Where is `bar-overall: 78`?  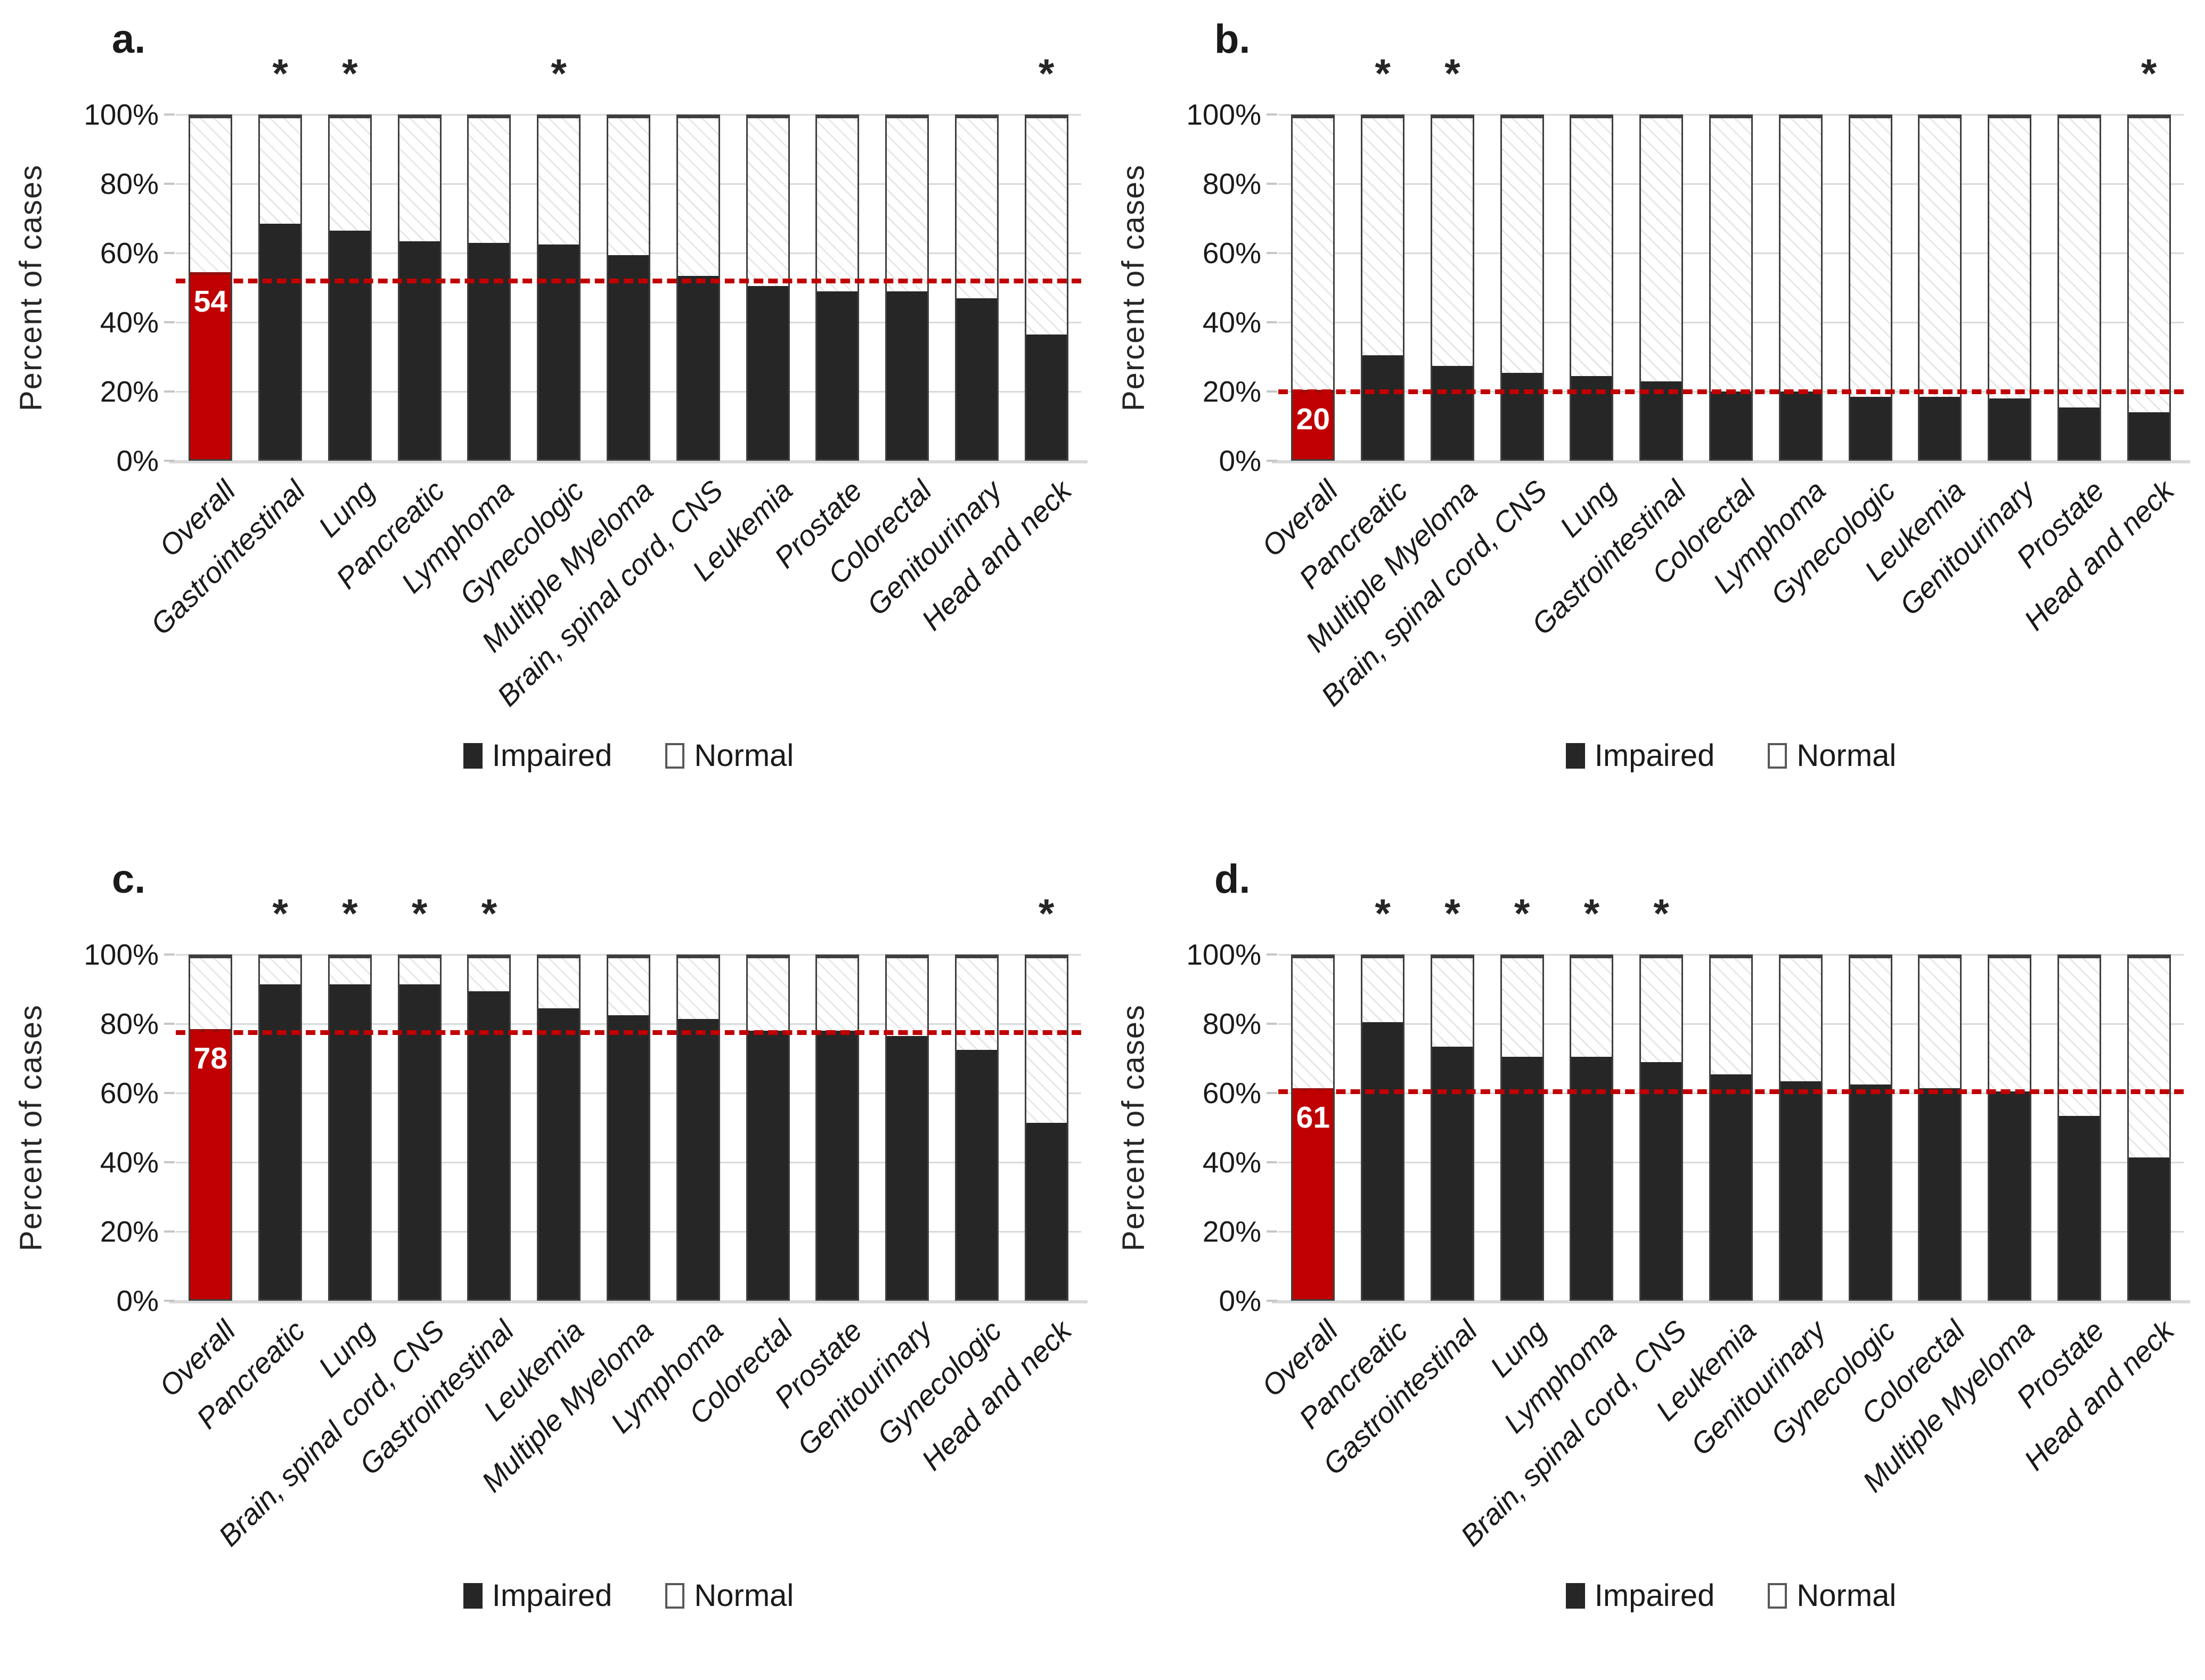 bar-overall: 78 is located at coordinates (211, 1128).